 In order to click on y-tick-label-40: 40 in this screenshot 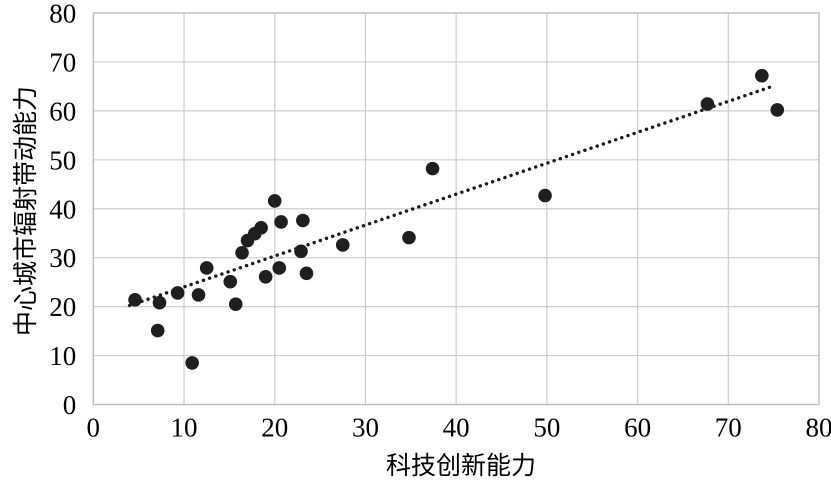, I will do `click(62, 209)`.